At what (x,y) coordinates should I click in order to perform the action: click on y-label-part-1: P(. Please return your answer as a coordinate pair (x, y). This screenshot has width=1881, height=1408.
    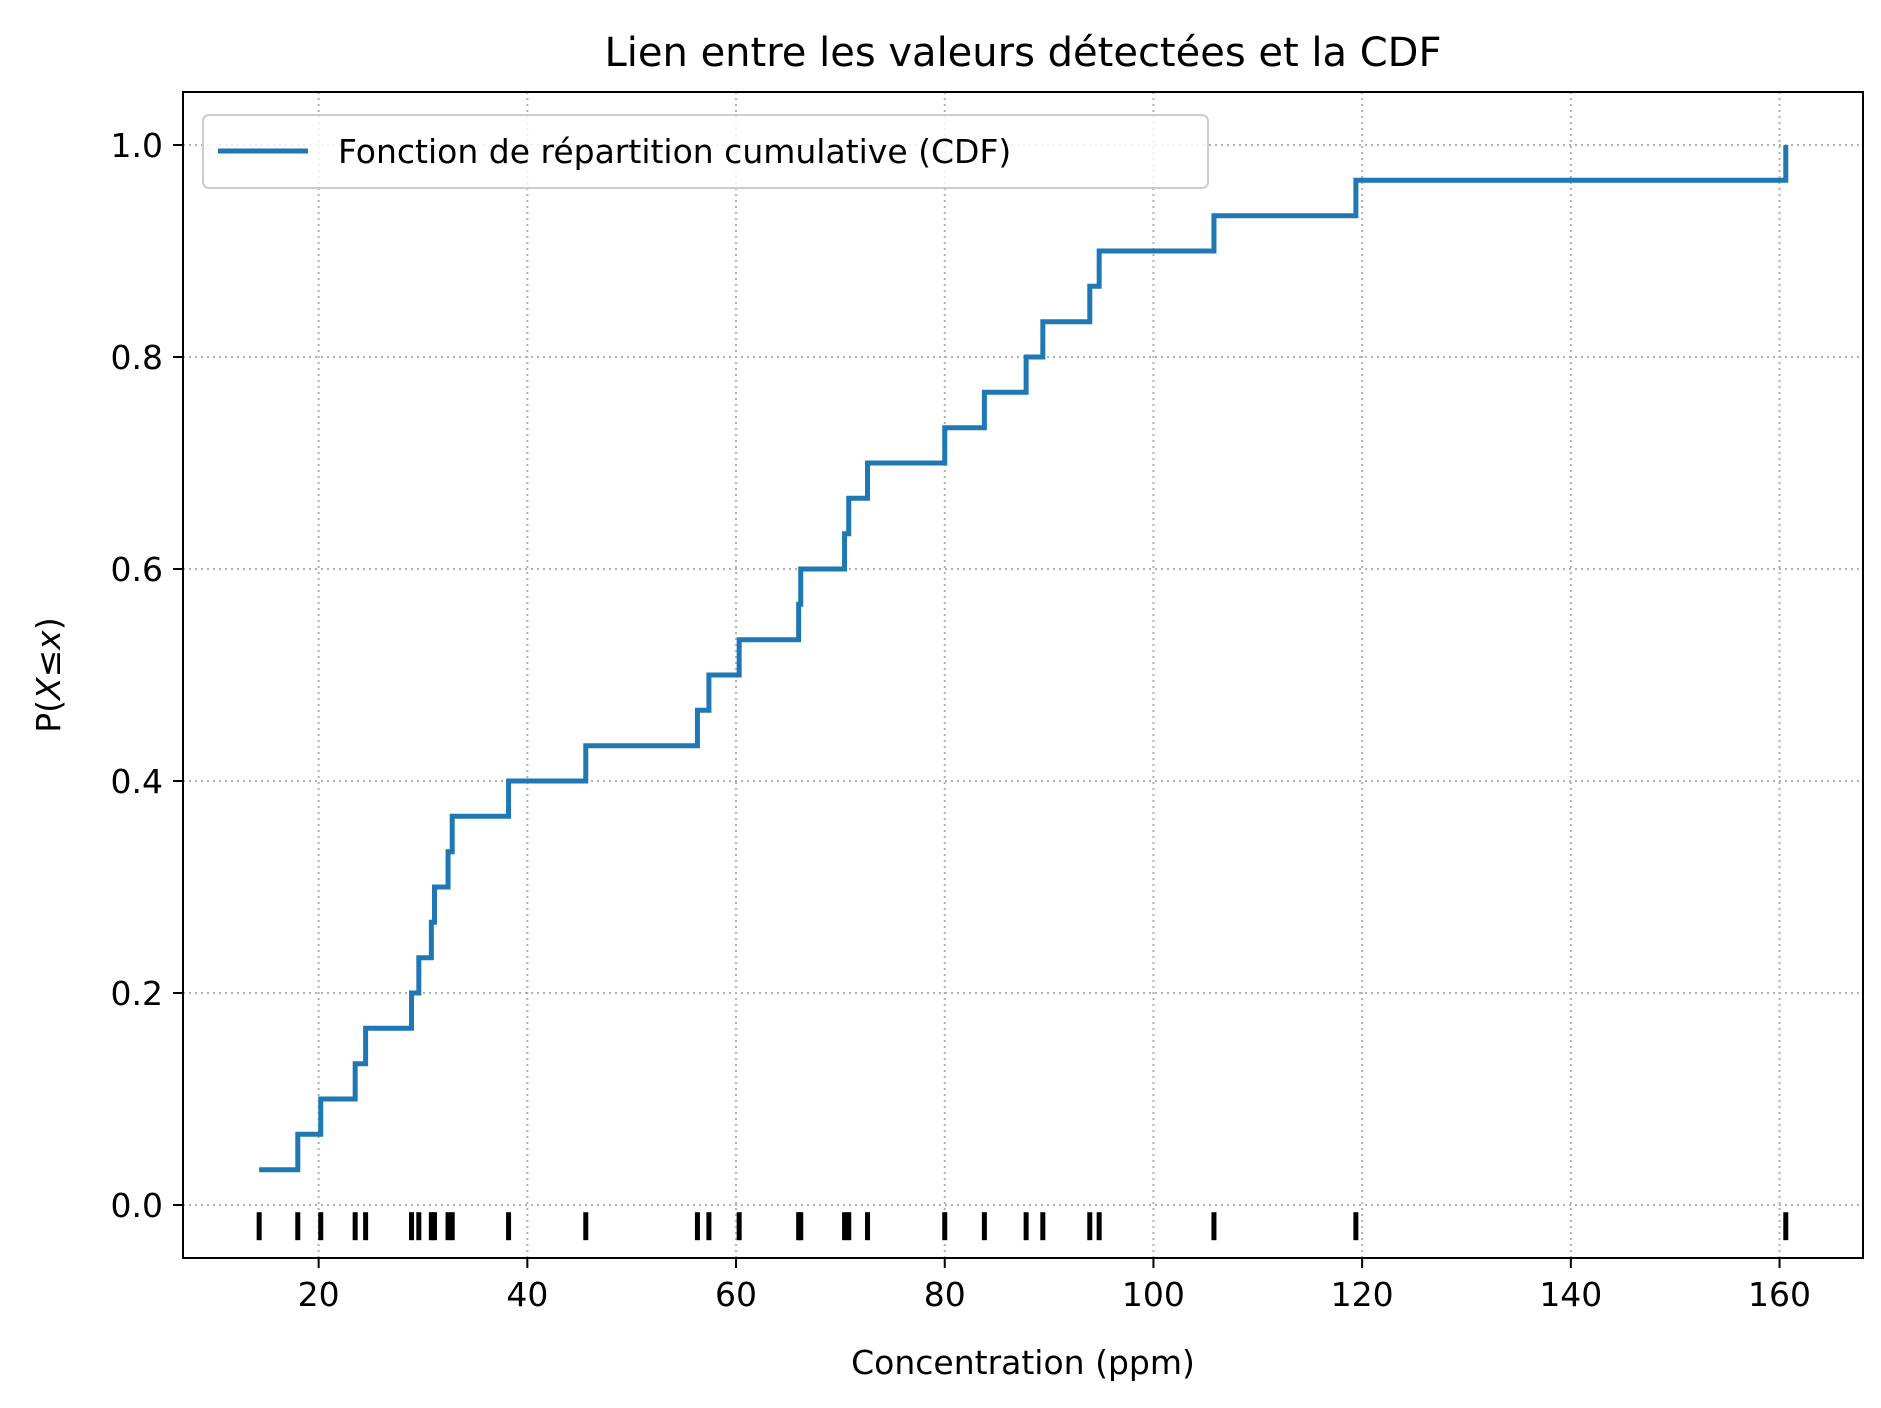
    Looking at the image, I should click on (48, 716).